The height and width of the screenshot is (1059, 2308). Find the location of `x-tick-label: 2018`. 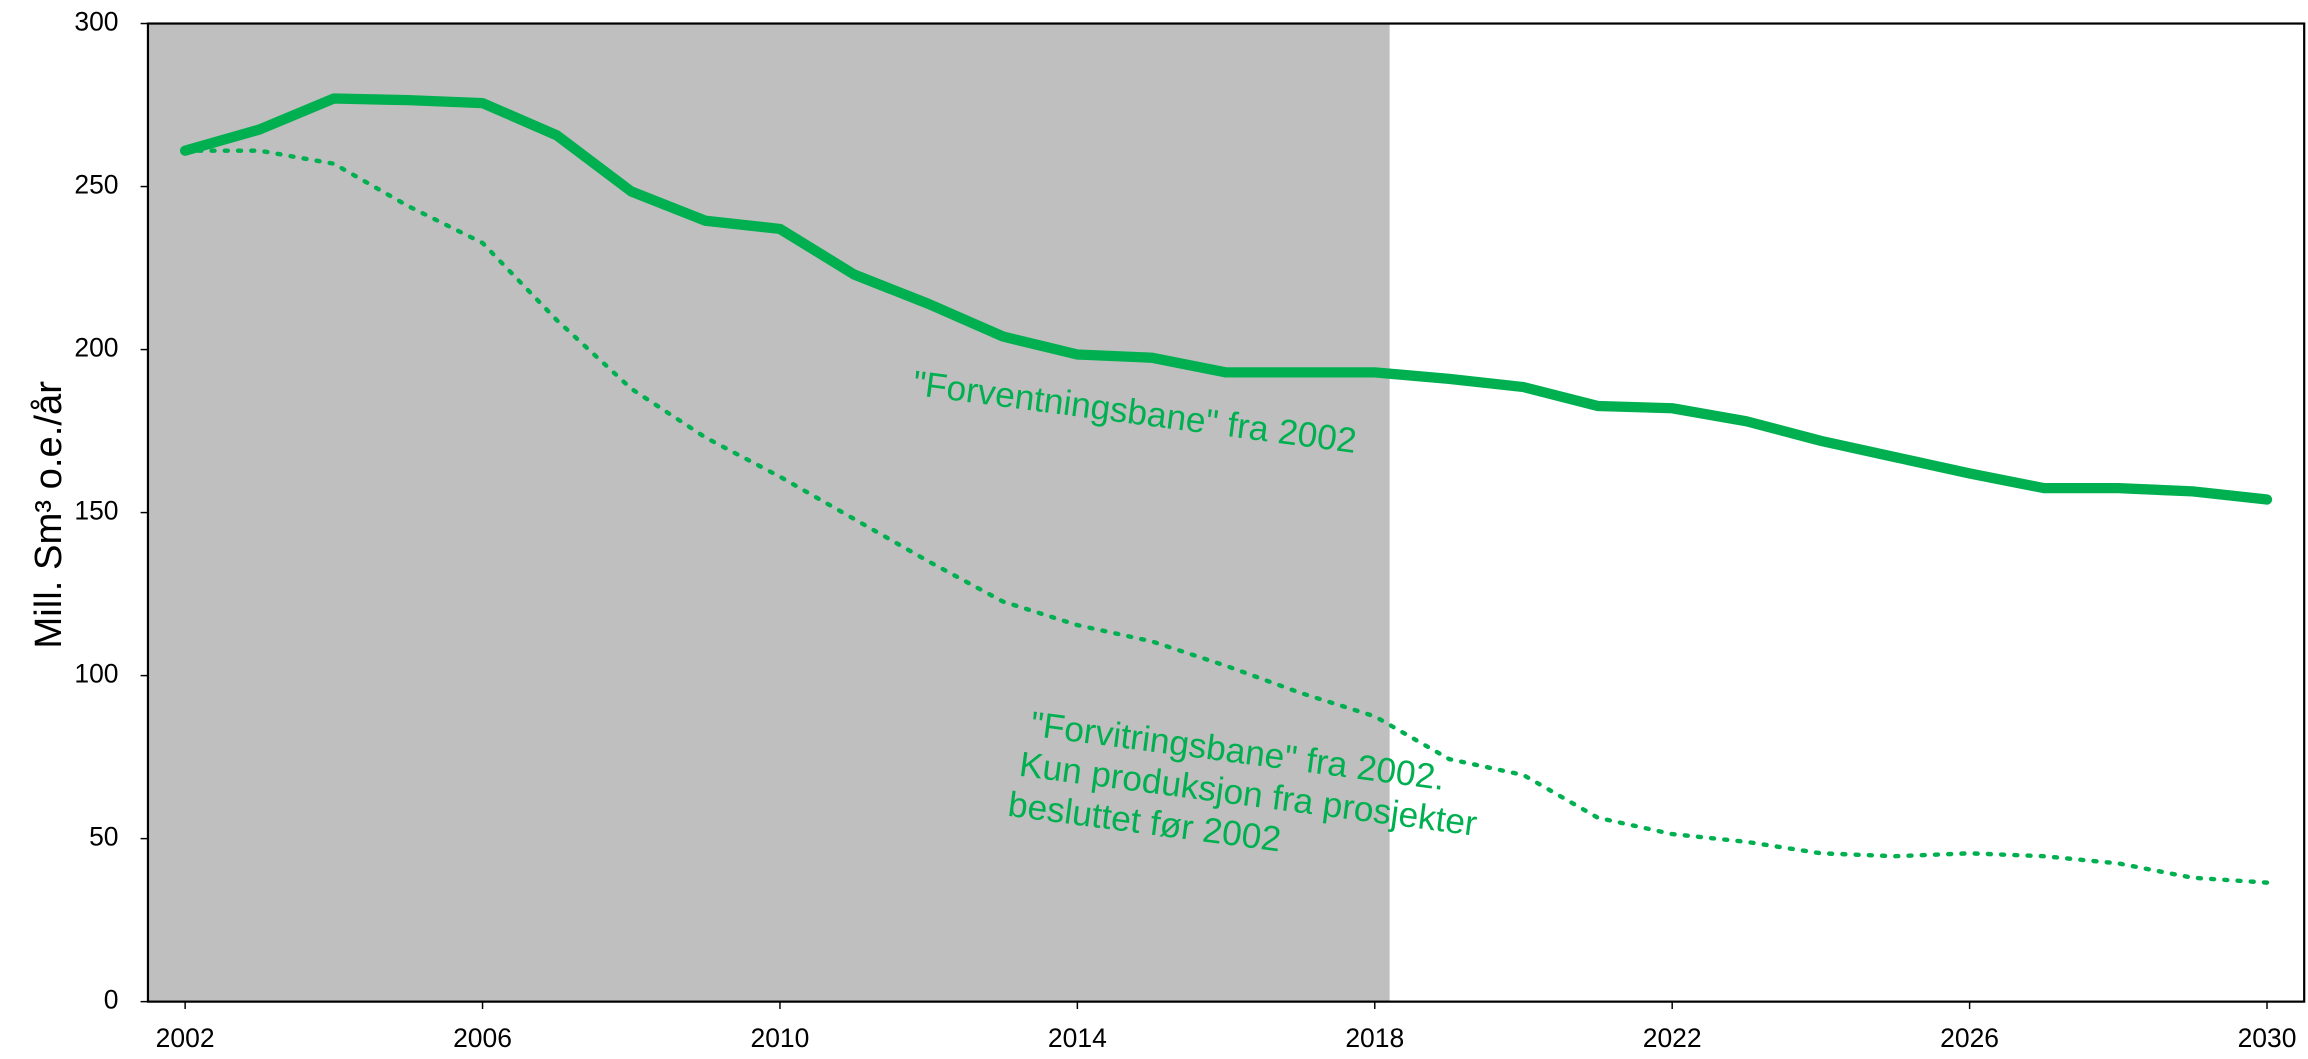

x-tick-label: 2018 is located at coordinates (1374, 1038).